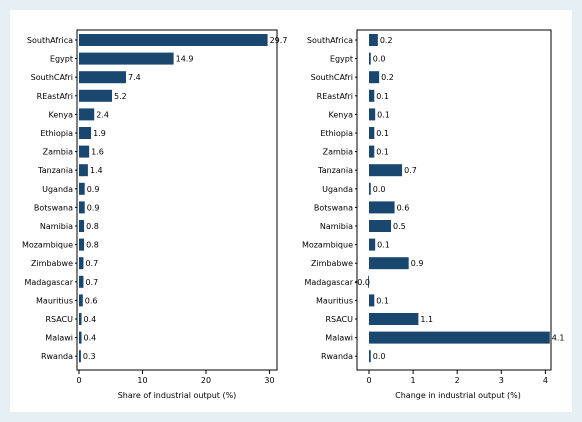  Describe the element at coordinates (501, 380) in the screenshot. I see `right-x-tick-label: 3` at that location.